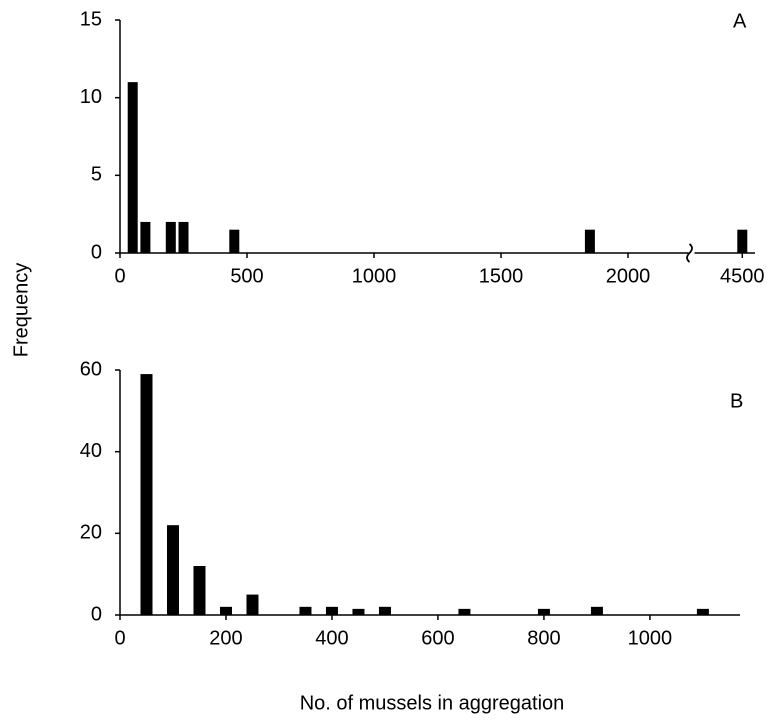 The image size is (778, 722). I want to click on y-tick-label: 20, so click(91, 533).